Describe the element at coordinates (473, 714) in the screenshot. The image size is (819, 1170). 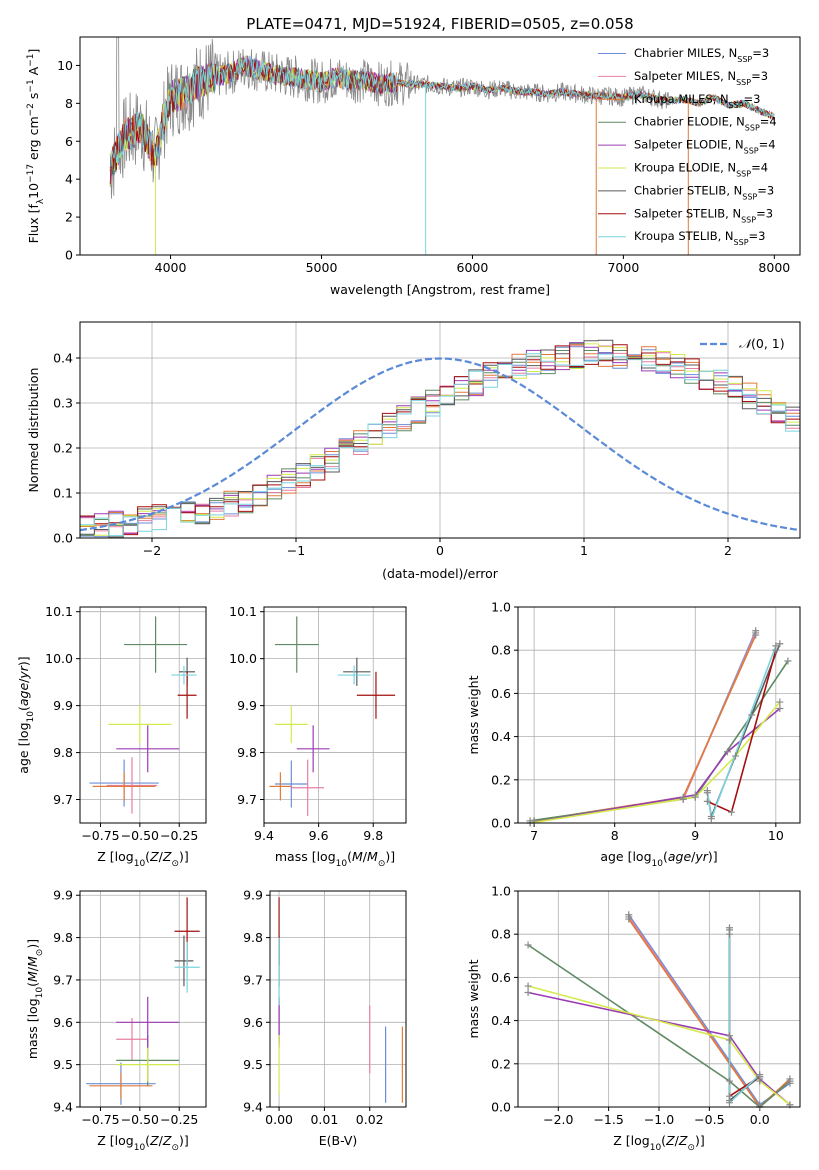
I see `label-part: mass weight` at that location.